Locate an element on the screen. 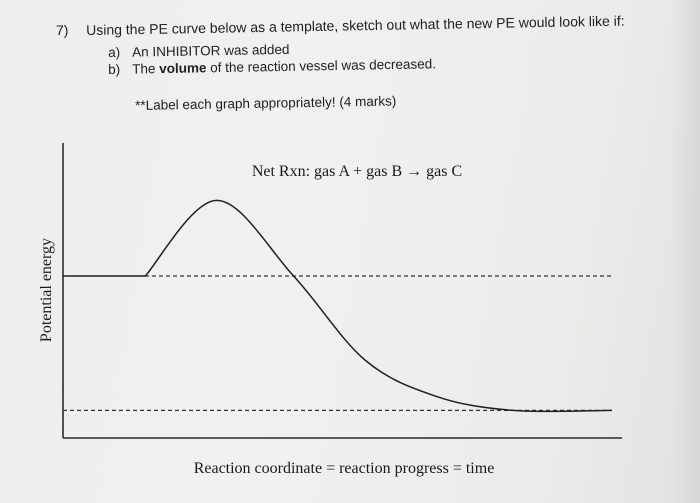 The width and height of the screenshot is (700, 503). y-axis-label: Potential energy is located at coordinates (46, 290).